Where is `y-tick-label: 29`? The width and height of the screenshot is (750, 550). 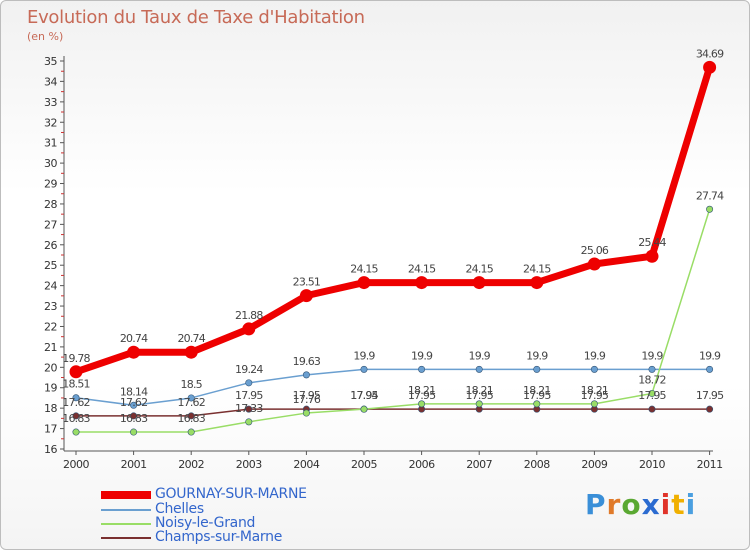 y-tick-label: 29 is located at coordinates (50, 184).